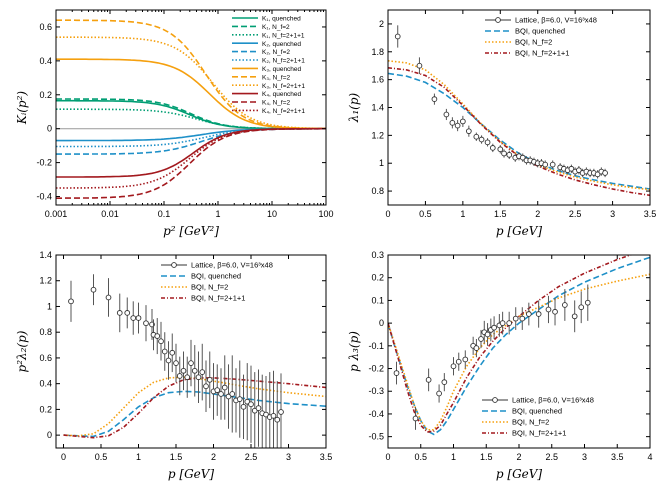 This screenshot has height=485, width=668. What do you see at coordinates (283, 111) in the screenshot?
I see `legend-label: K₄, N_f=2+1+1` at bounding box center [283, 111].